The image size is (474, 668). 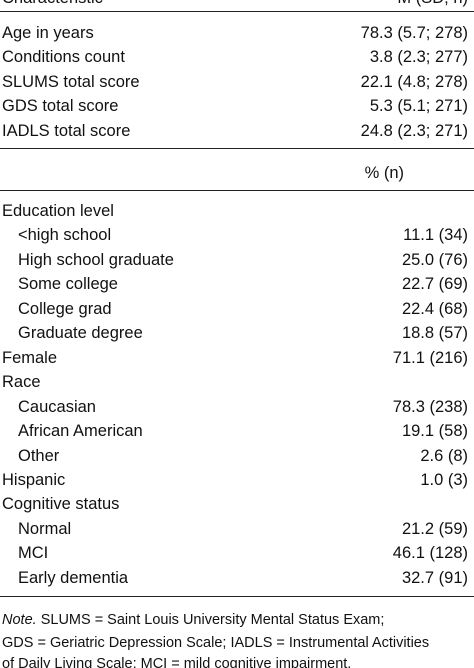 What do you see at coordinates (21, 382) in the screenshot?
I see `row-label: Race` at bounding box center [21, 382].